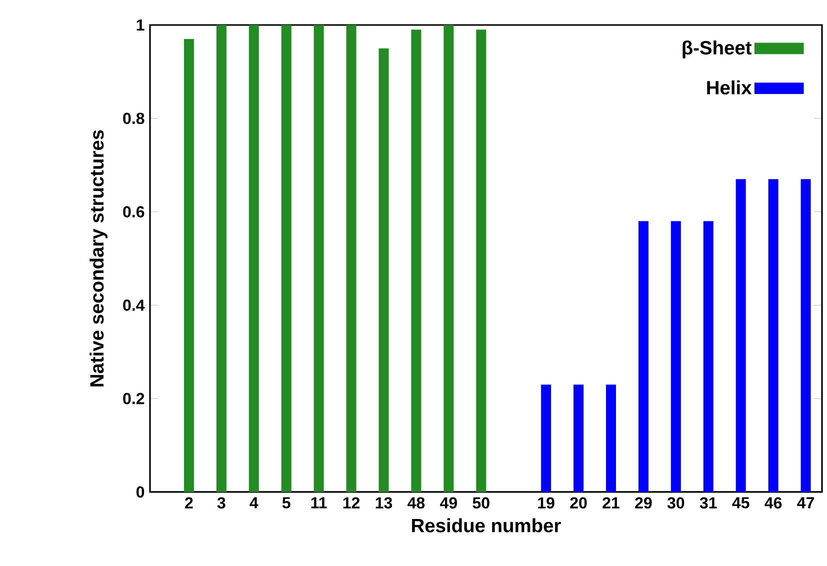 Image resolution: width=827 pixels, height=566 pixels. What do you see at coordinates (133, 118) in the screenshot?
I see `y-tick-label: 0.8` at bounding box center [133, 118].